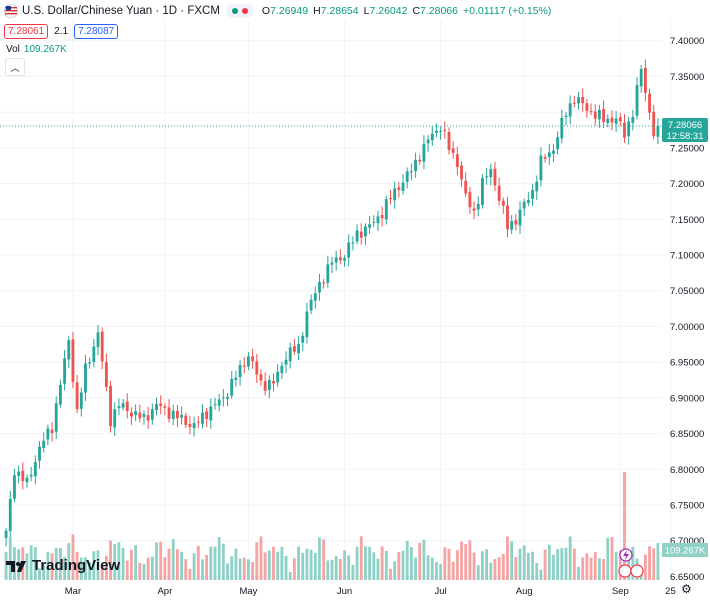 The width and height of the screenshot is (710, 600). I want to click on x-tick-label: Mar, so click(73, 591).